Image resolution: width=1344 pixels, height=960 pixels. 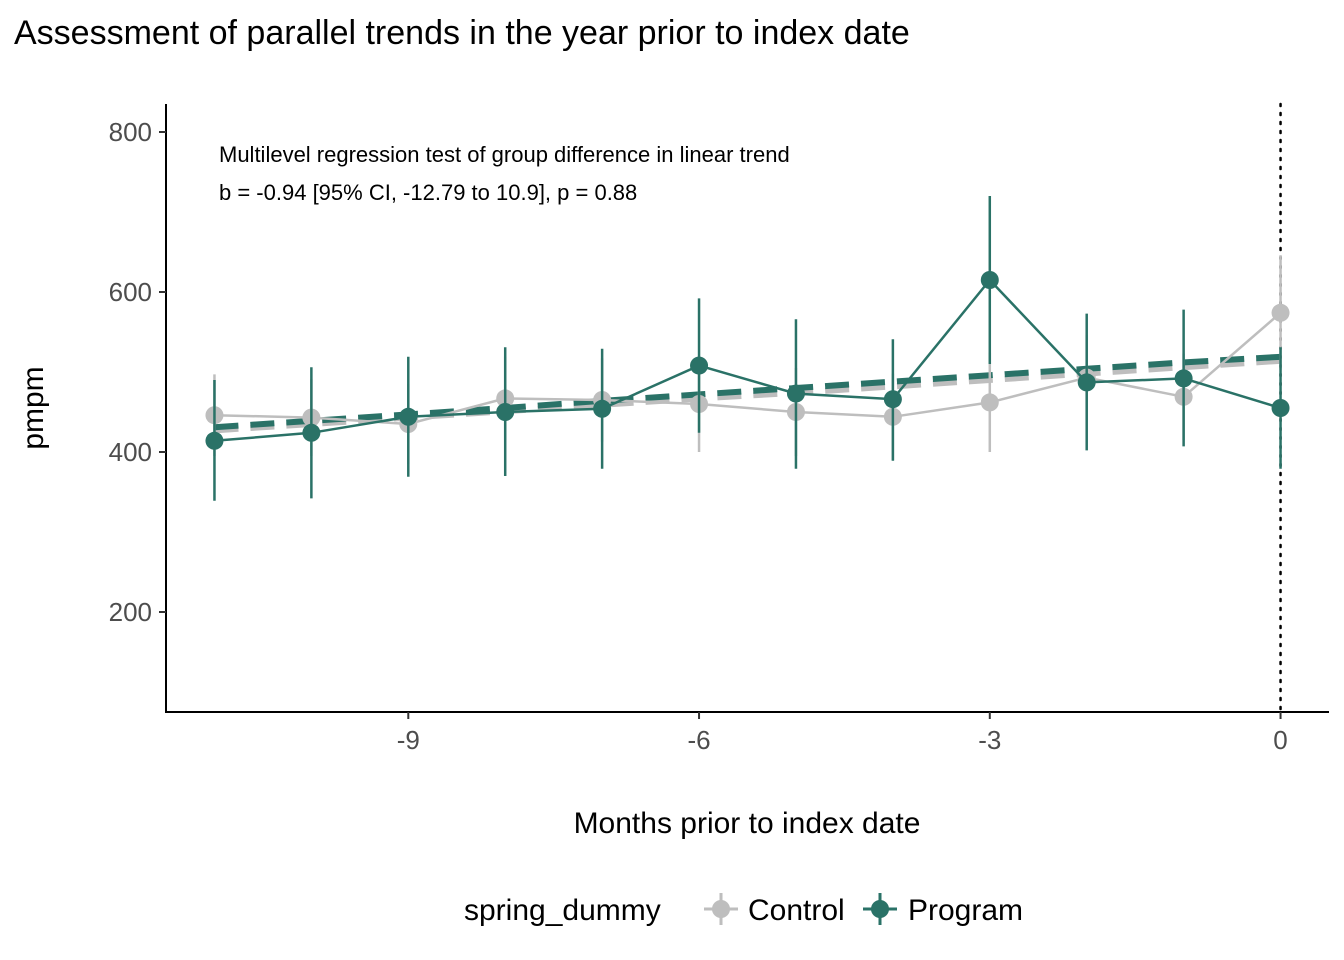 I want to click on x-tick-label: -3, so click(x=989, y=740).